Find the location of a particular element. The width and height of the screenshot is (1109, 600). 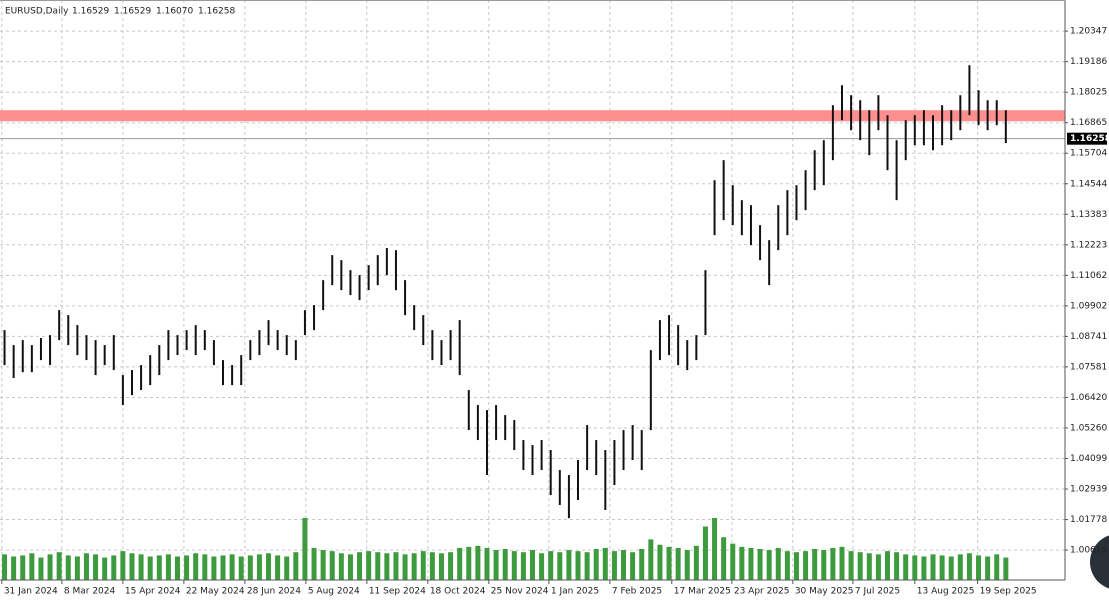

ohlc-value: 1.16258 is located at coordinates (216, 12).